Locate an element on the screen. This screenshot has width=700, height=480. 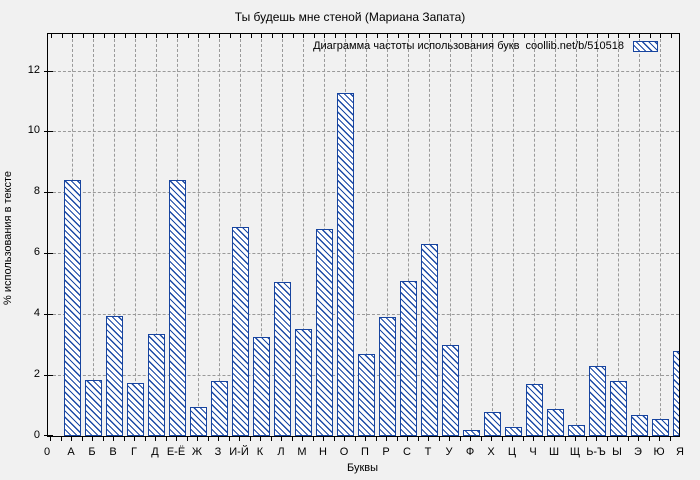
x-tick-label: Р is located at coordinates (386, 452).